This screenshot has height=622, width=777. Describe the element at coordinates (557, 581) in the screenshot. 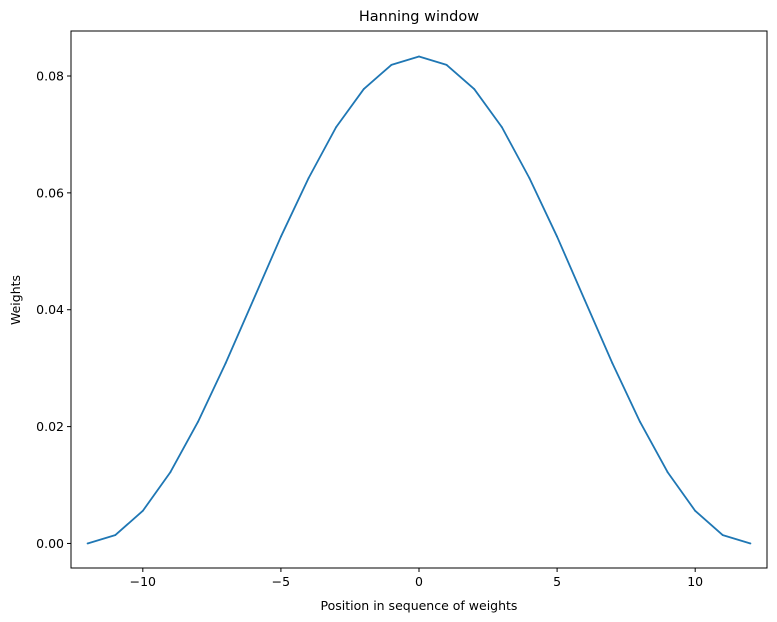

I see `x-tick-label: 5` at that location.